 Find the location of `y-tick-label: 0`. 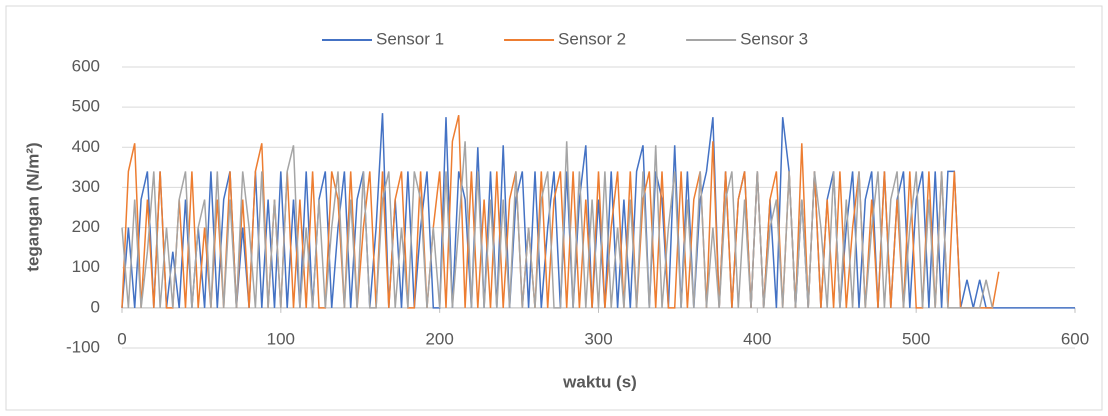

y-tick-label: 0 is located at coordinates (95, 306).